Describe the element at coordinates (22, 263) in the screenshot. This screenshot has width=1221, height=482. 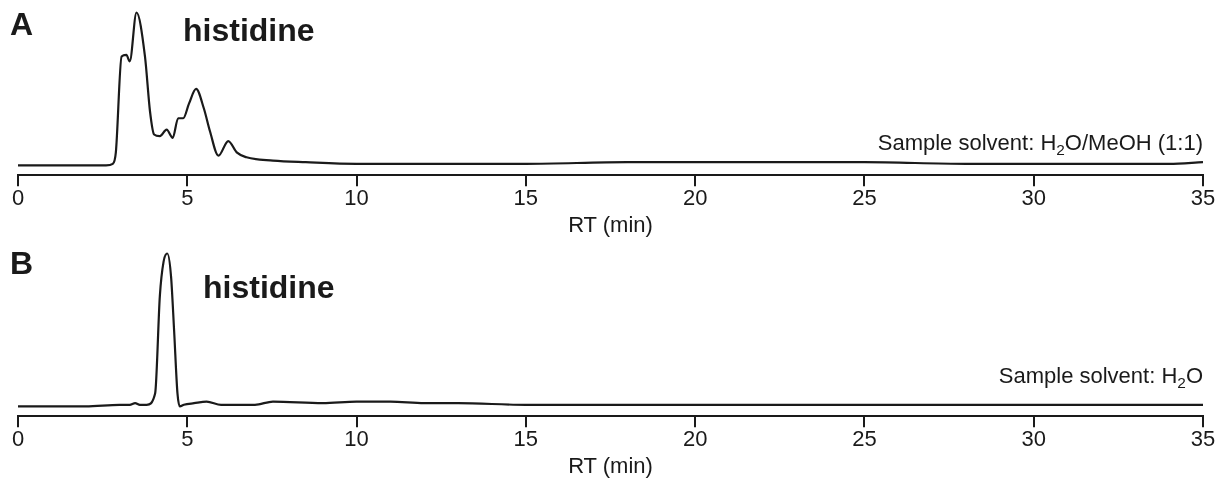
I see `annotation: B` at that location.